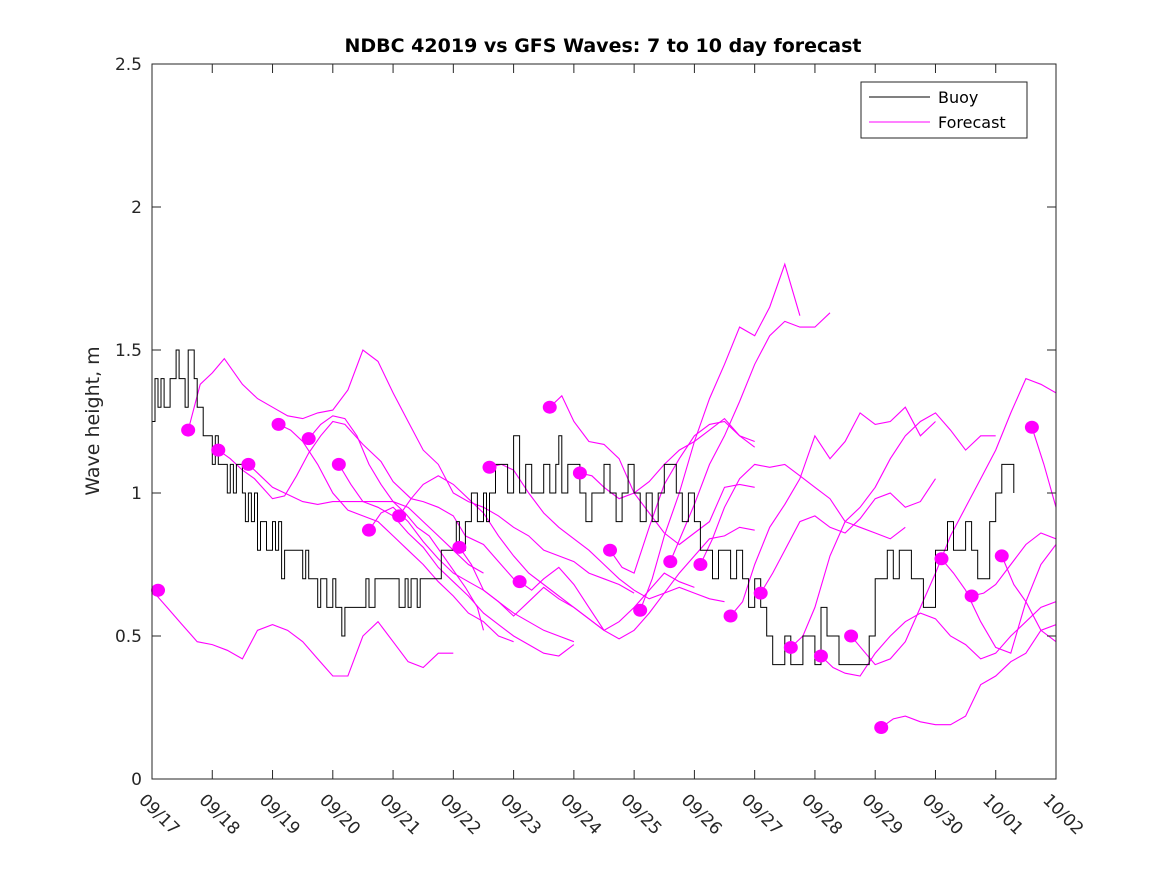  What do you see at coordinates (128, 351) in the screenshot?
I see `y-tick-label: 1.5` at bounding box center [128, 351].